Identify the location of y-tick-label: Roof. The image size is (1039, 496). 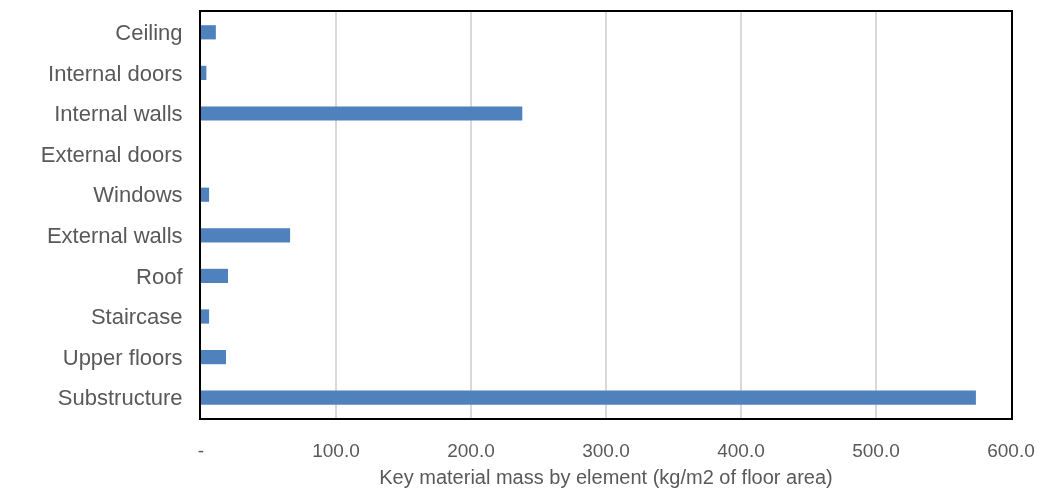
(160, 276).